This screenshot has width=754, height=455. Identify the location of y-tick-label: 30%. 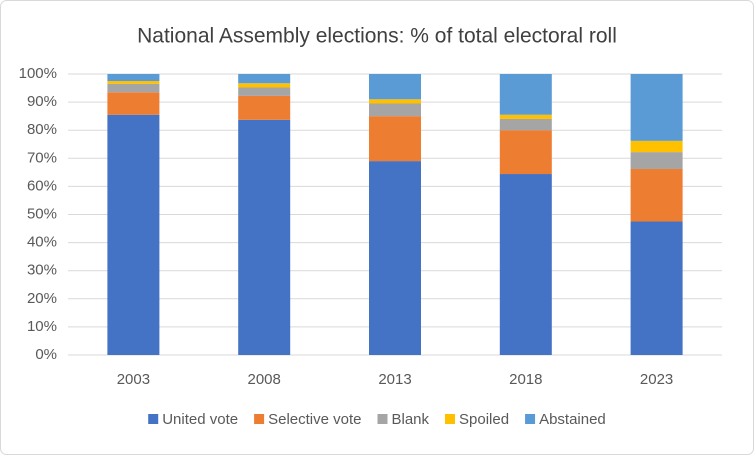
(42, 270).